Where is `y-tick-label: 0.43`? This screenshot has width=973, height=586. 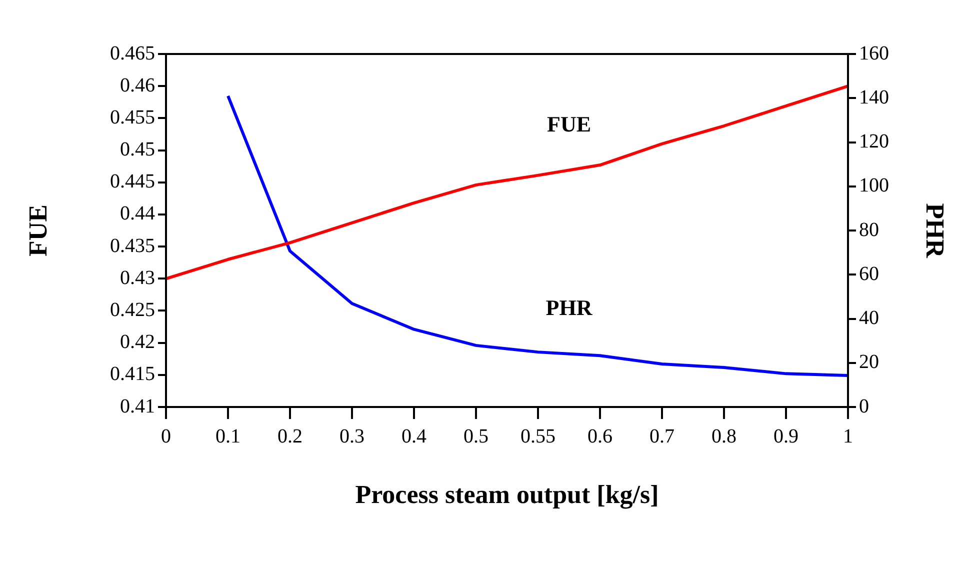 y-tick-label: 0.43 is located at coordinates (137, 277).